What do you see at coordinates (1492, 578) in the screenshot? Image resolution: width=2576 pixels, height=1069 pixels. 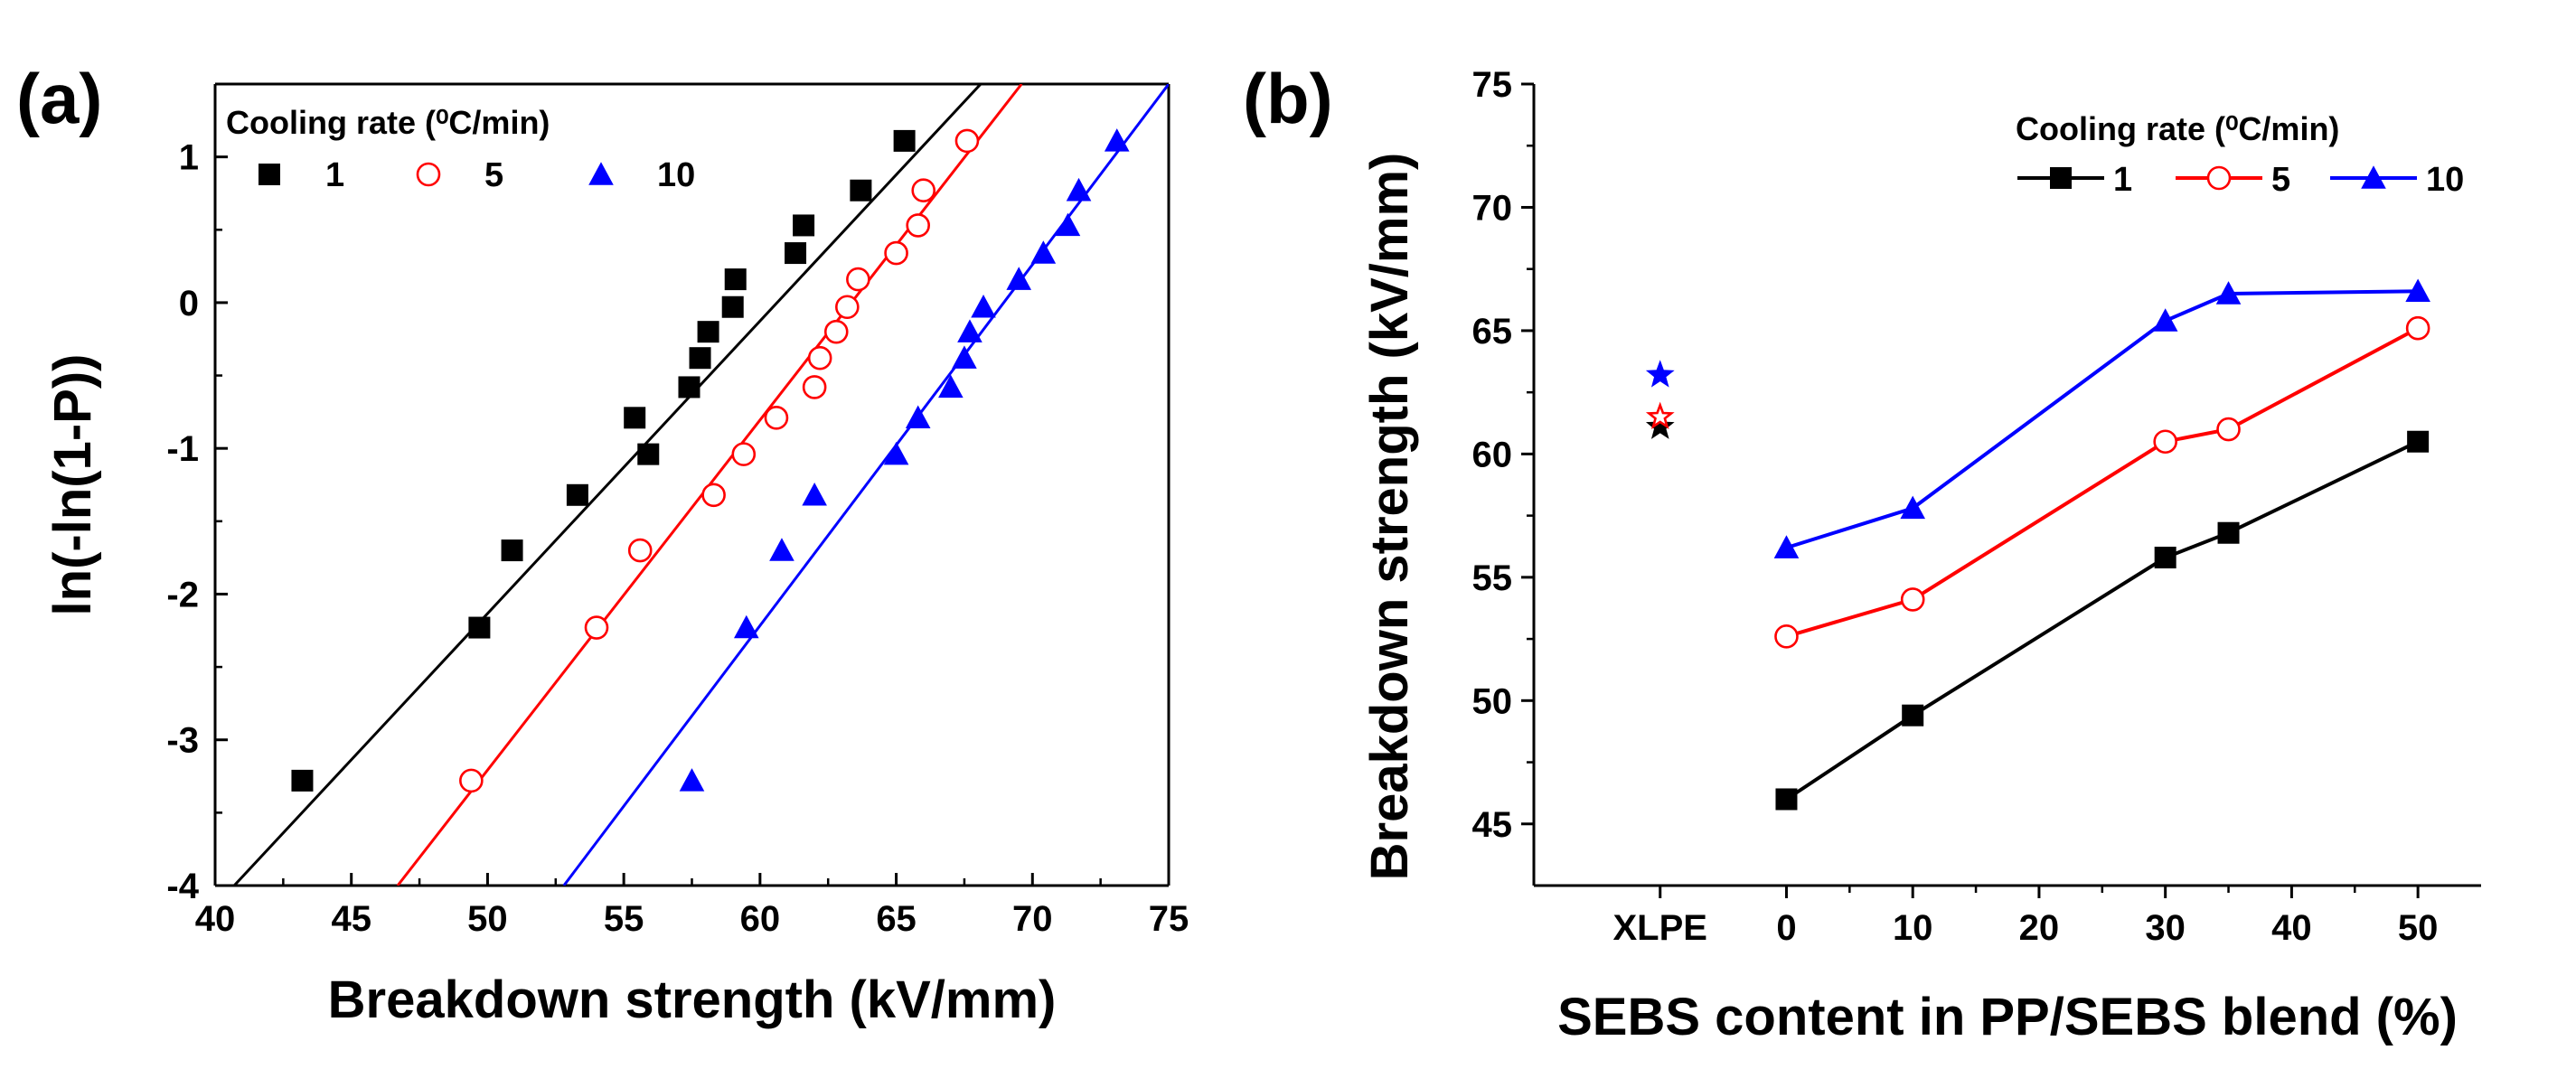 I see `b-y-tick-label: 55` at bounding box center [1492, 578].